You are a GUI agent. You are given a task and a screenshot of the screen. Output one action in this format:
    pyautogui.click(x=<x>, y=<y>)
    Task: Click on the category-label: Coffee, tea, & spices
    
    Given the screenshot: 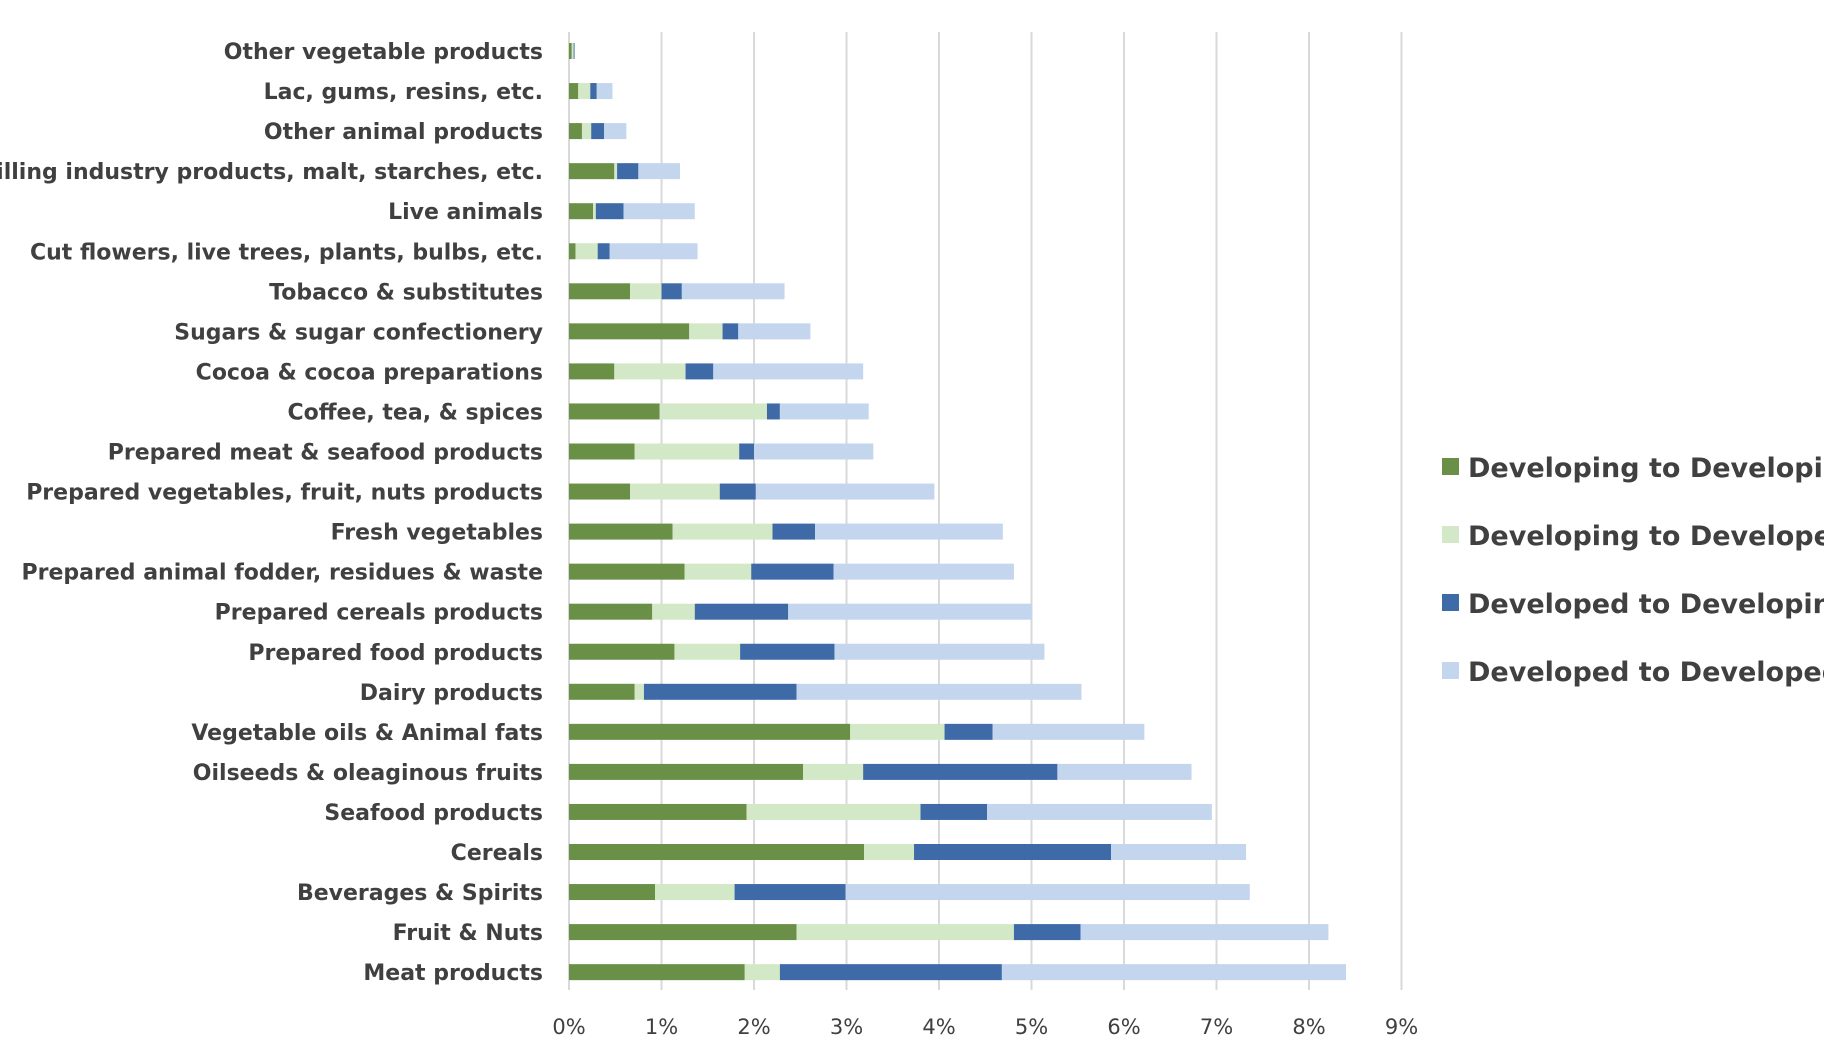 What is the action you would take?
    pyautogui.click(x=415, y=412)
    